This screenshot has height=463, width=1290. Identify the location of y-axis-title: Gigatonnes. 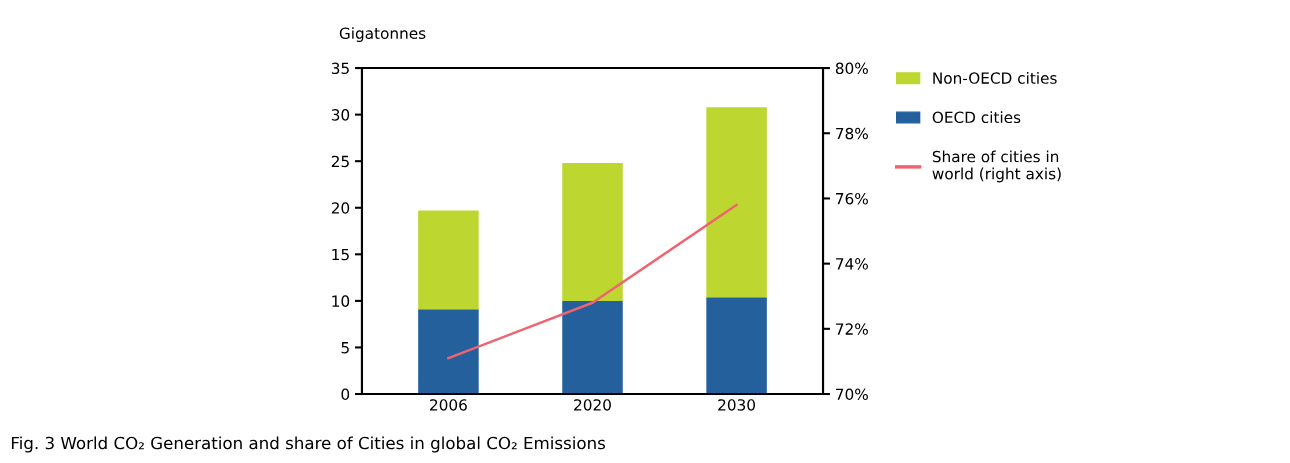
(382, 34).